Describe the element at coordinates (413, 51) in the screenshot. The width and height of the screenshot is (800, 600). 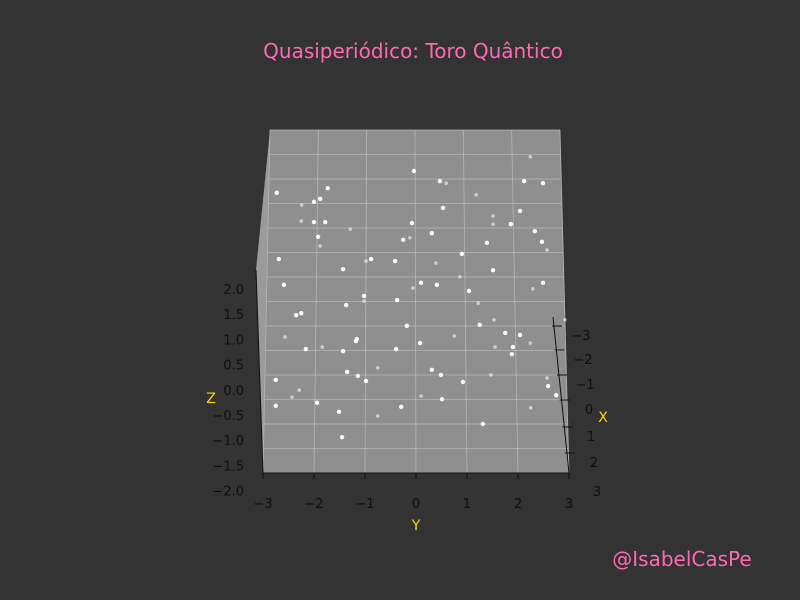
I see `chart-title: Quasiperiódico: Toro Quântico` at that location.